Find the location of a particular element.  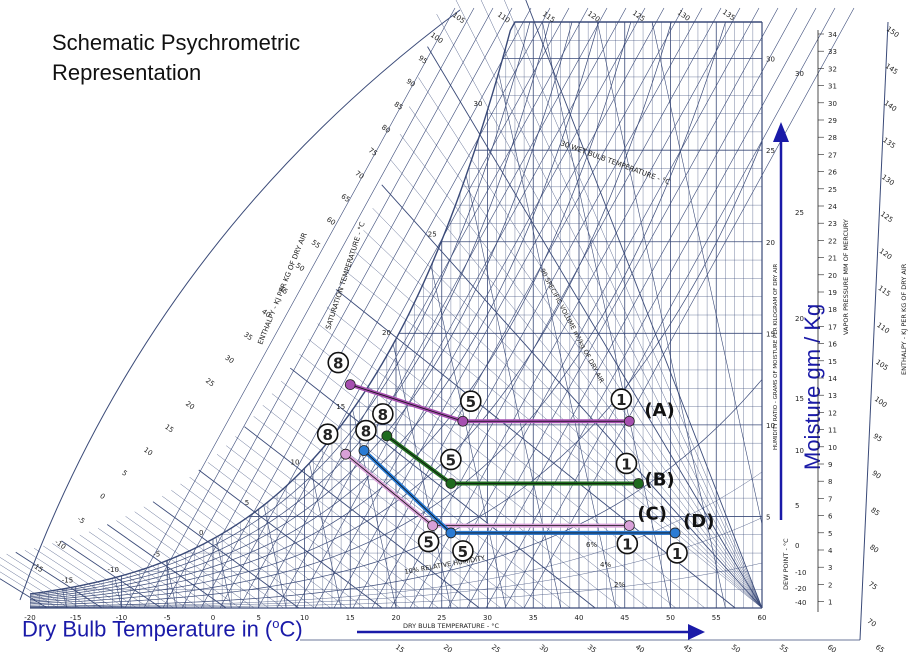

y-tick-label: 20 is located at coordinates (770, 243).